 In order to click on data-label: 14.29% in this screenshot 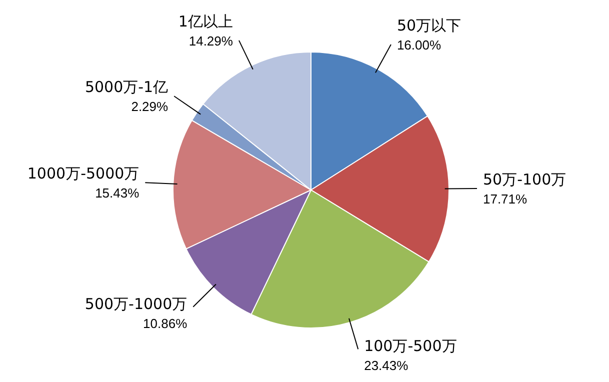, I will do `click(211, 40)`.